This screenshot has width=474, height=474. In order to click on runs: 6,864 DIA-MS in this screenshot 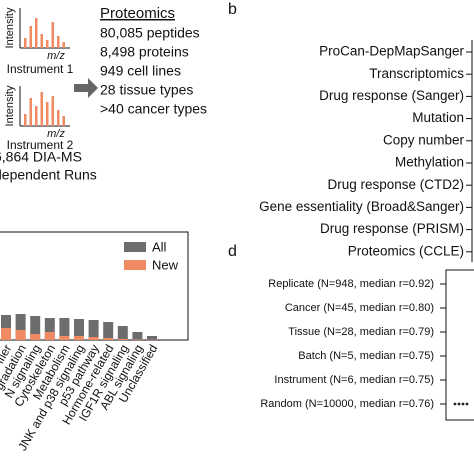, I will do `click(41, 157)`.